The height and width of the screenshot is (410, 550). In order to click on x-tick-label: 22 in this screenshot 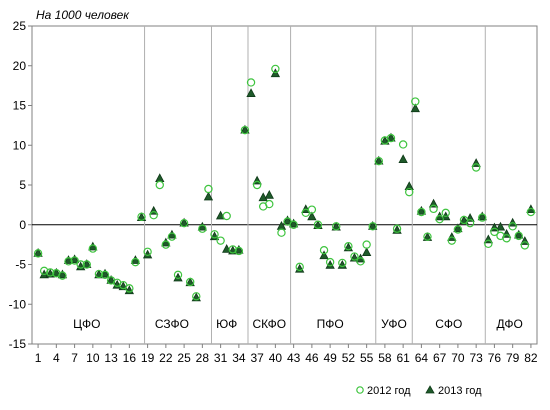, I will do `click(166, 358)`.